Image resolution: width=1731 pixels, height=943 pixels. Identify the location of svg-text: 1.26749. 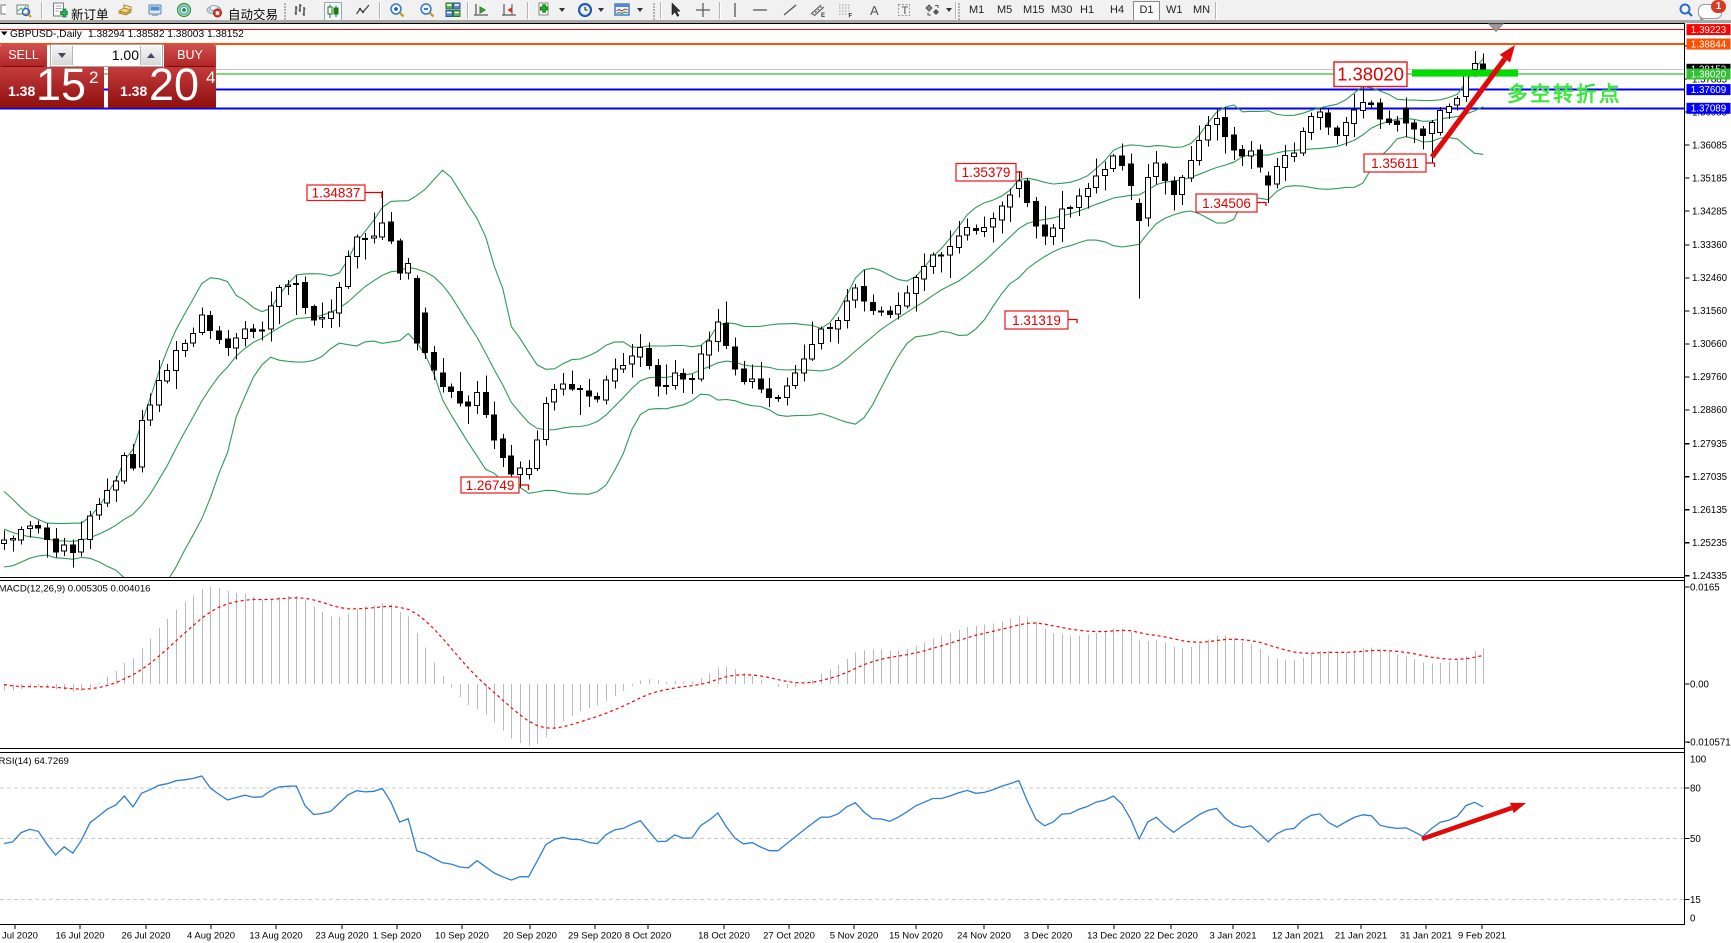
(490, 485).